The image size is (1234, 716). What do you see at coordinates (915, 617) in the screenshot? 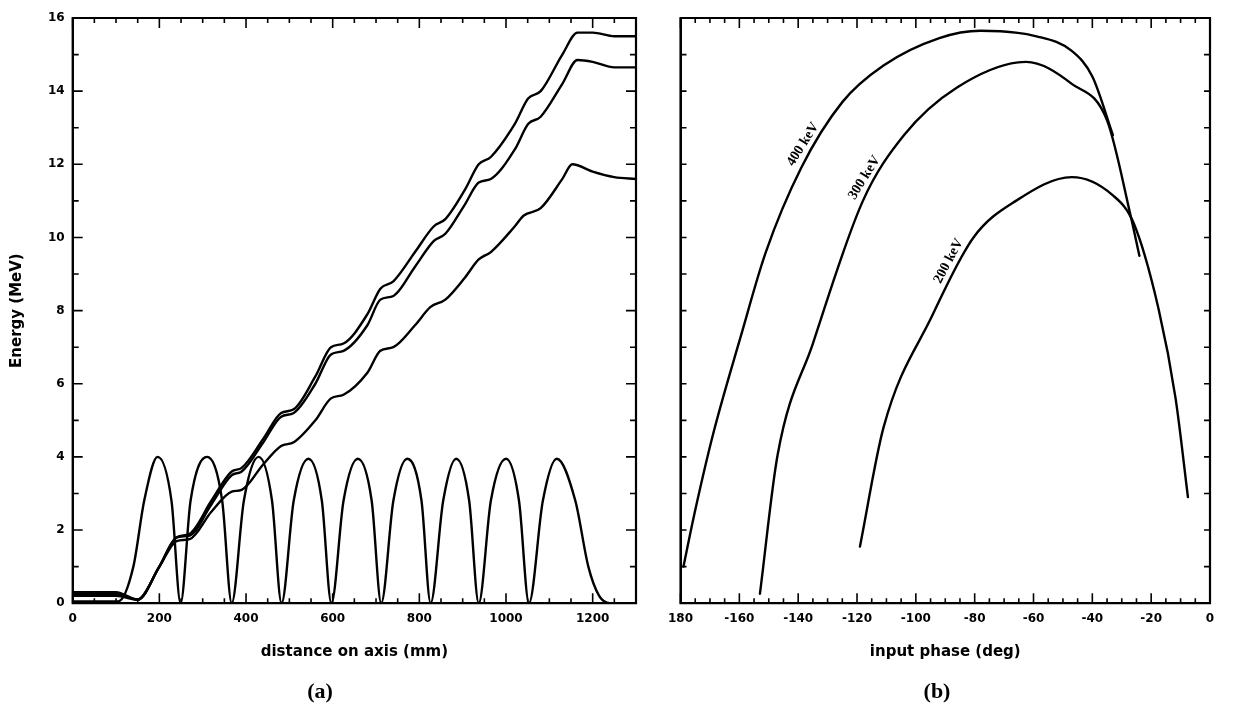
I see `x-tick-label: -100` at bounding box center [915, 617].